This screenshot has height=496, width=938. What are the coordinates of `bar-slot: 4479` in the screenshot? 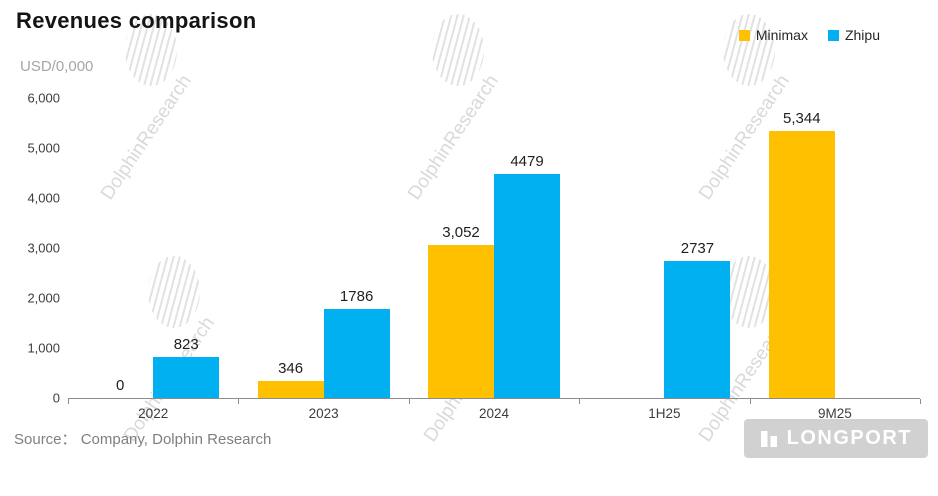 It's located at (527, 275).